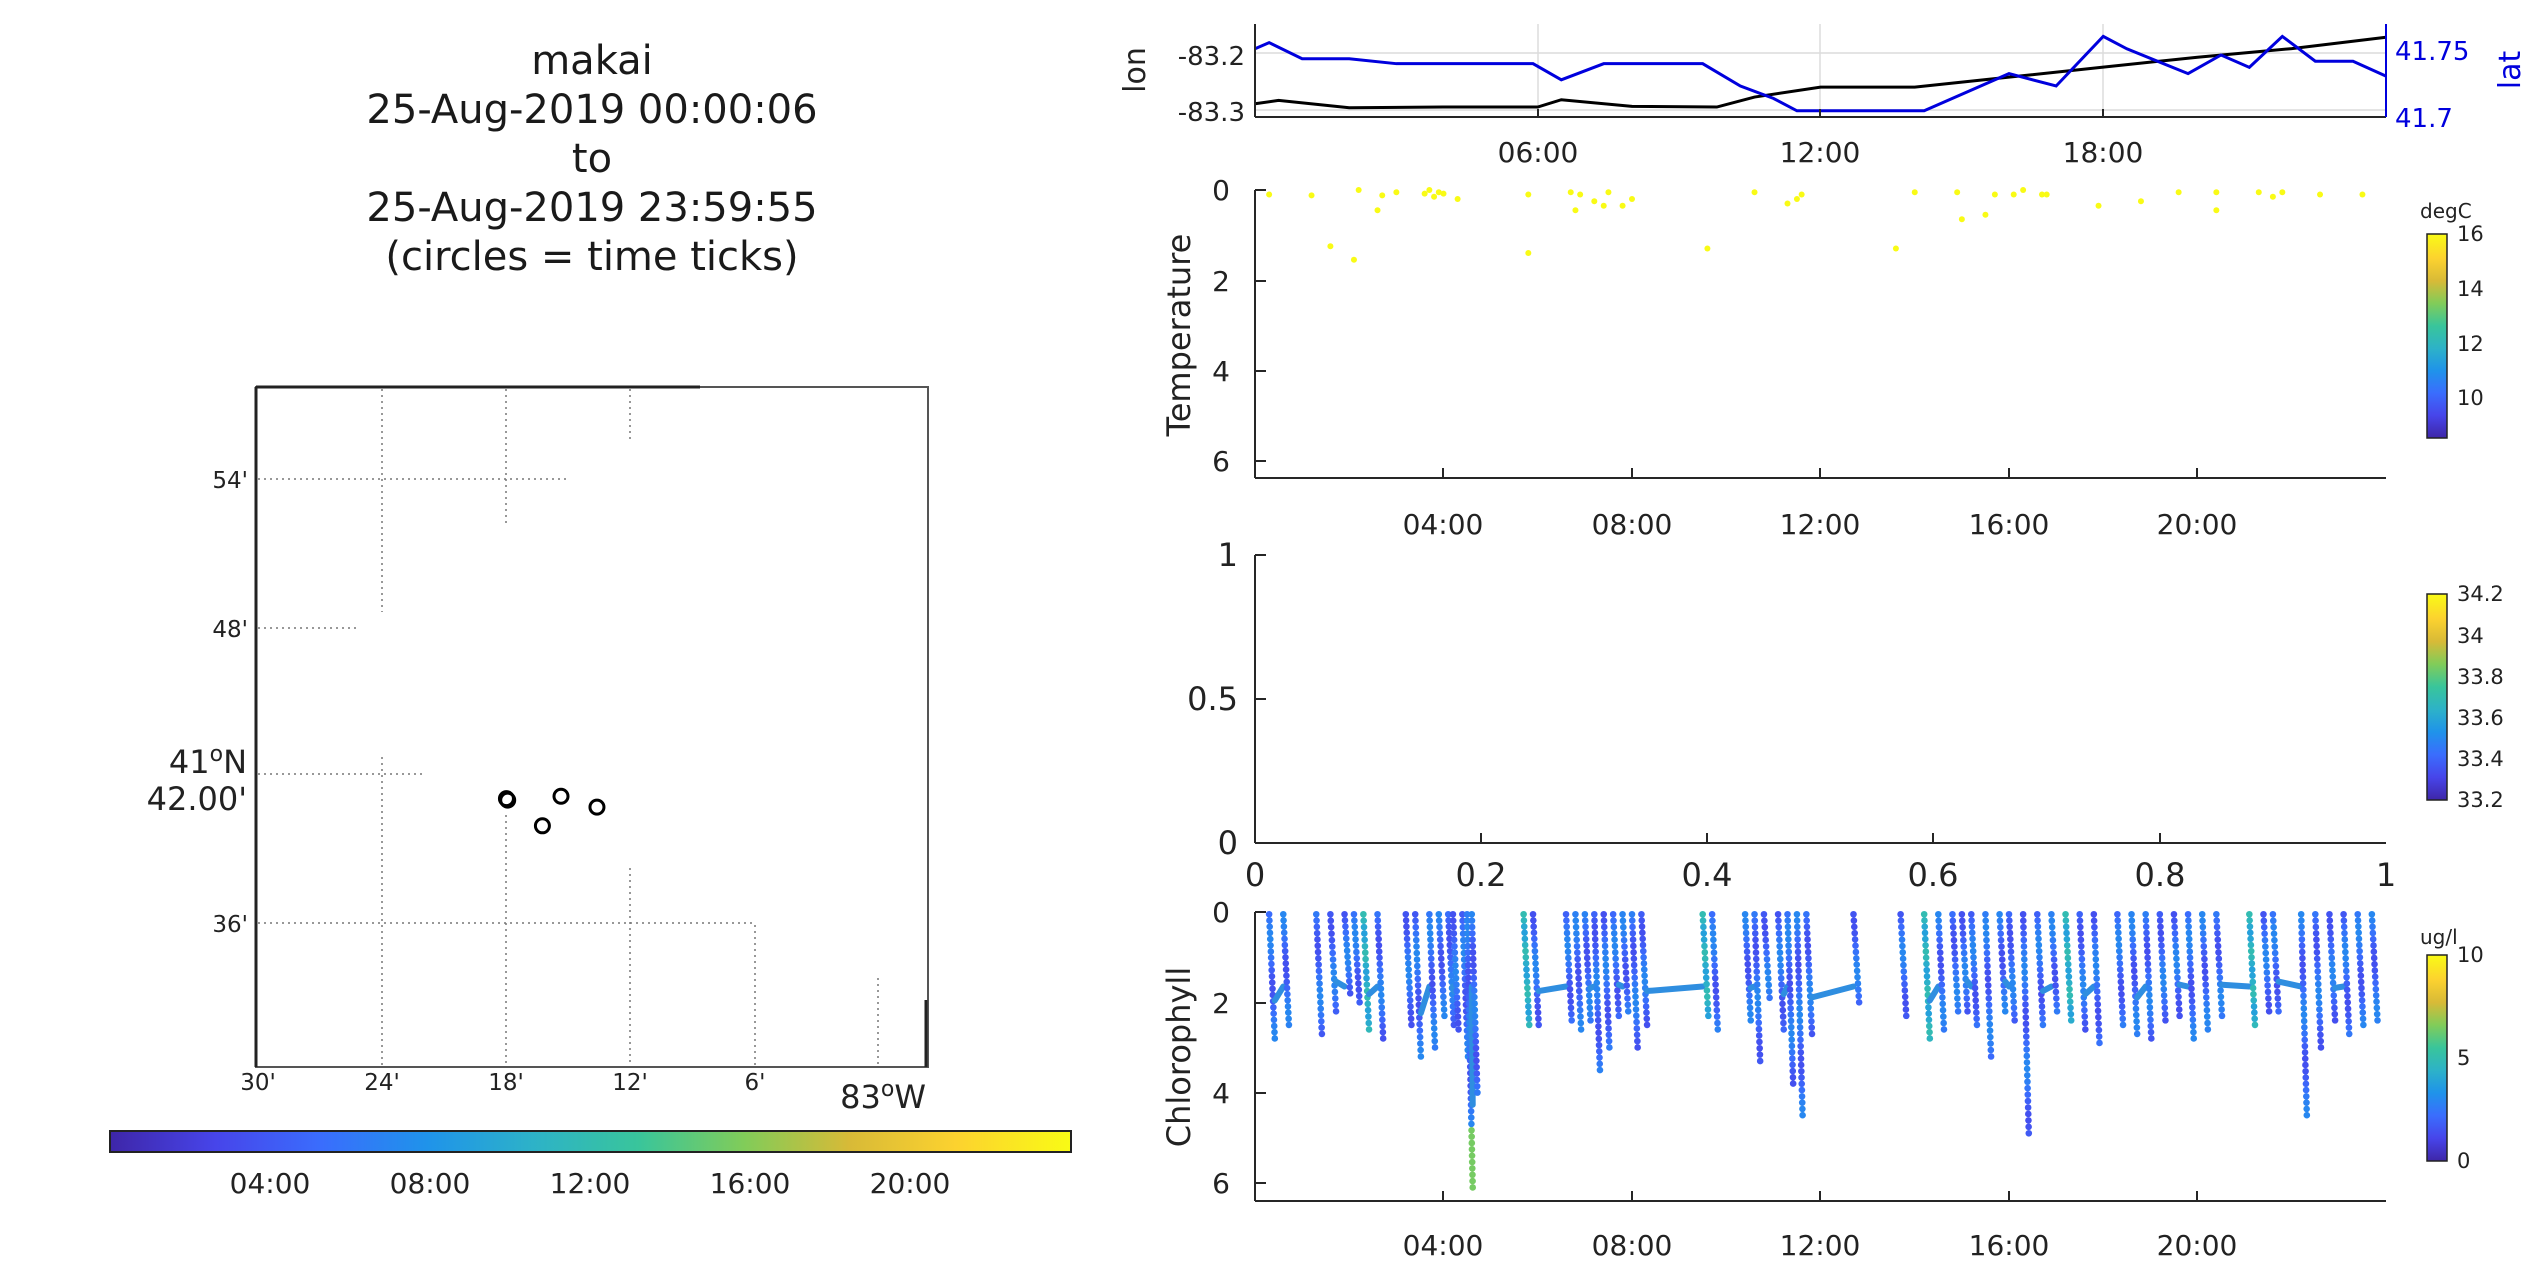 The width and height of the screenshot is (2545, 1273). What do you see at coordinates (382, 1083) in the screenshot?
I see `lon-label-24: 24'` at bounding box center [382, 1083].